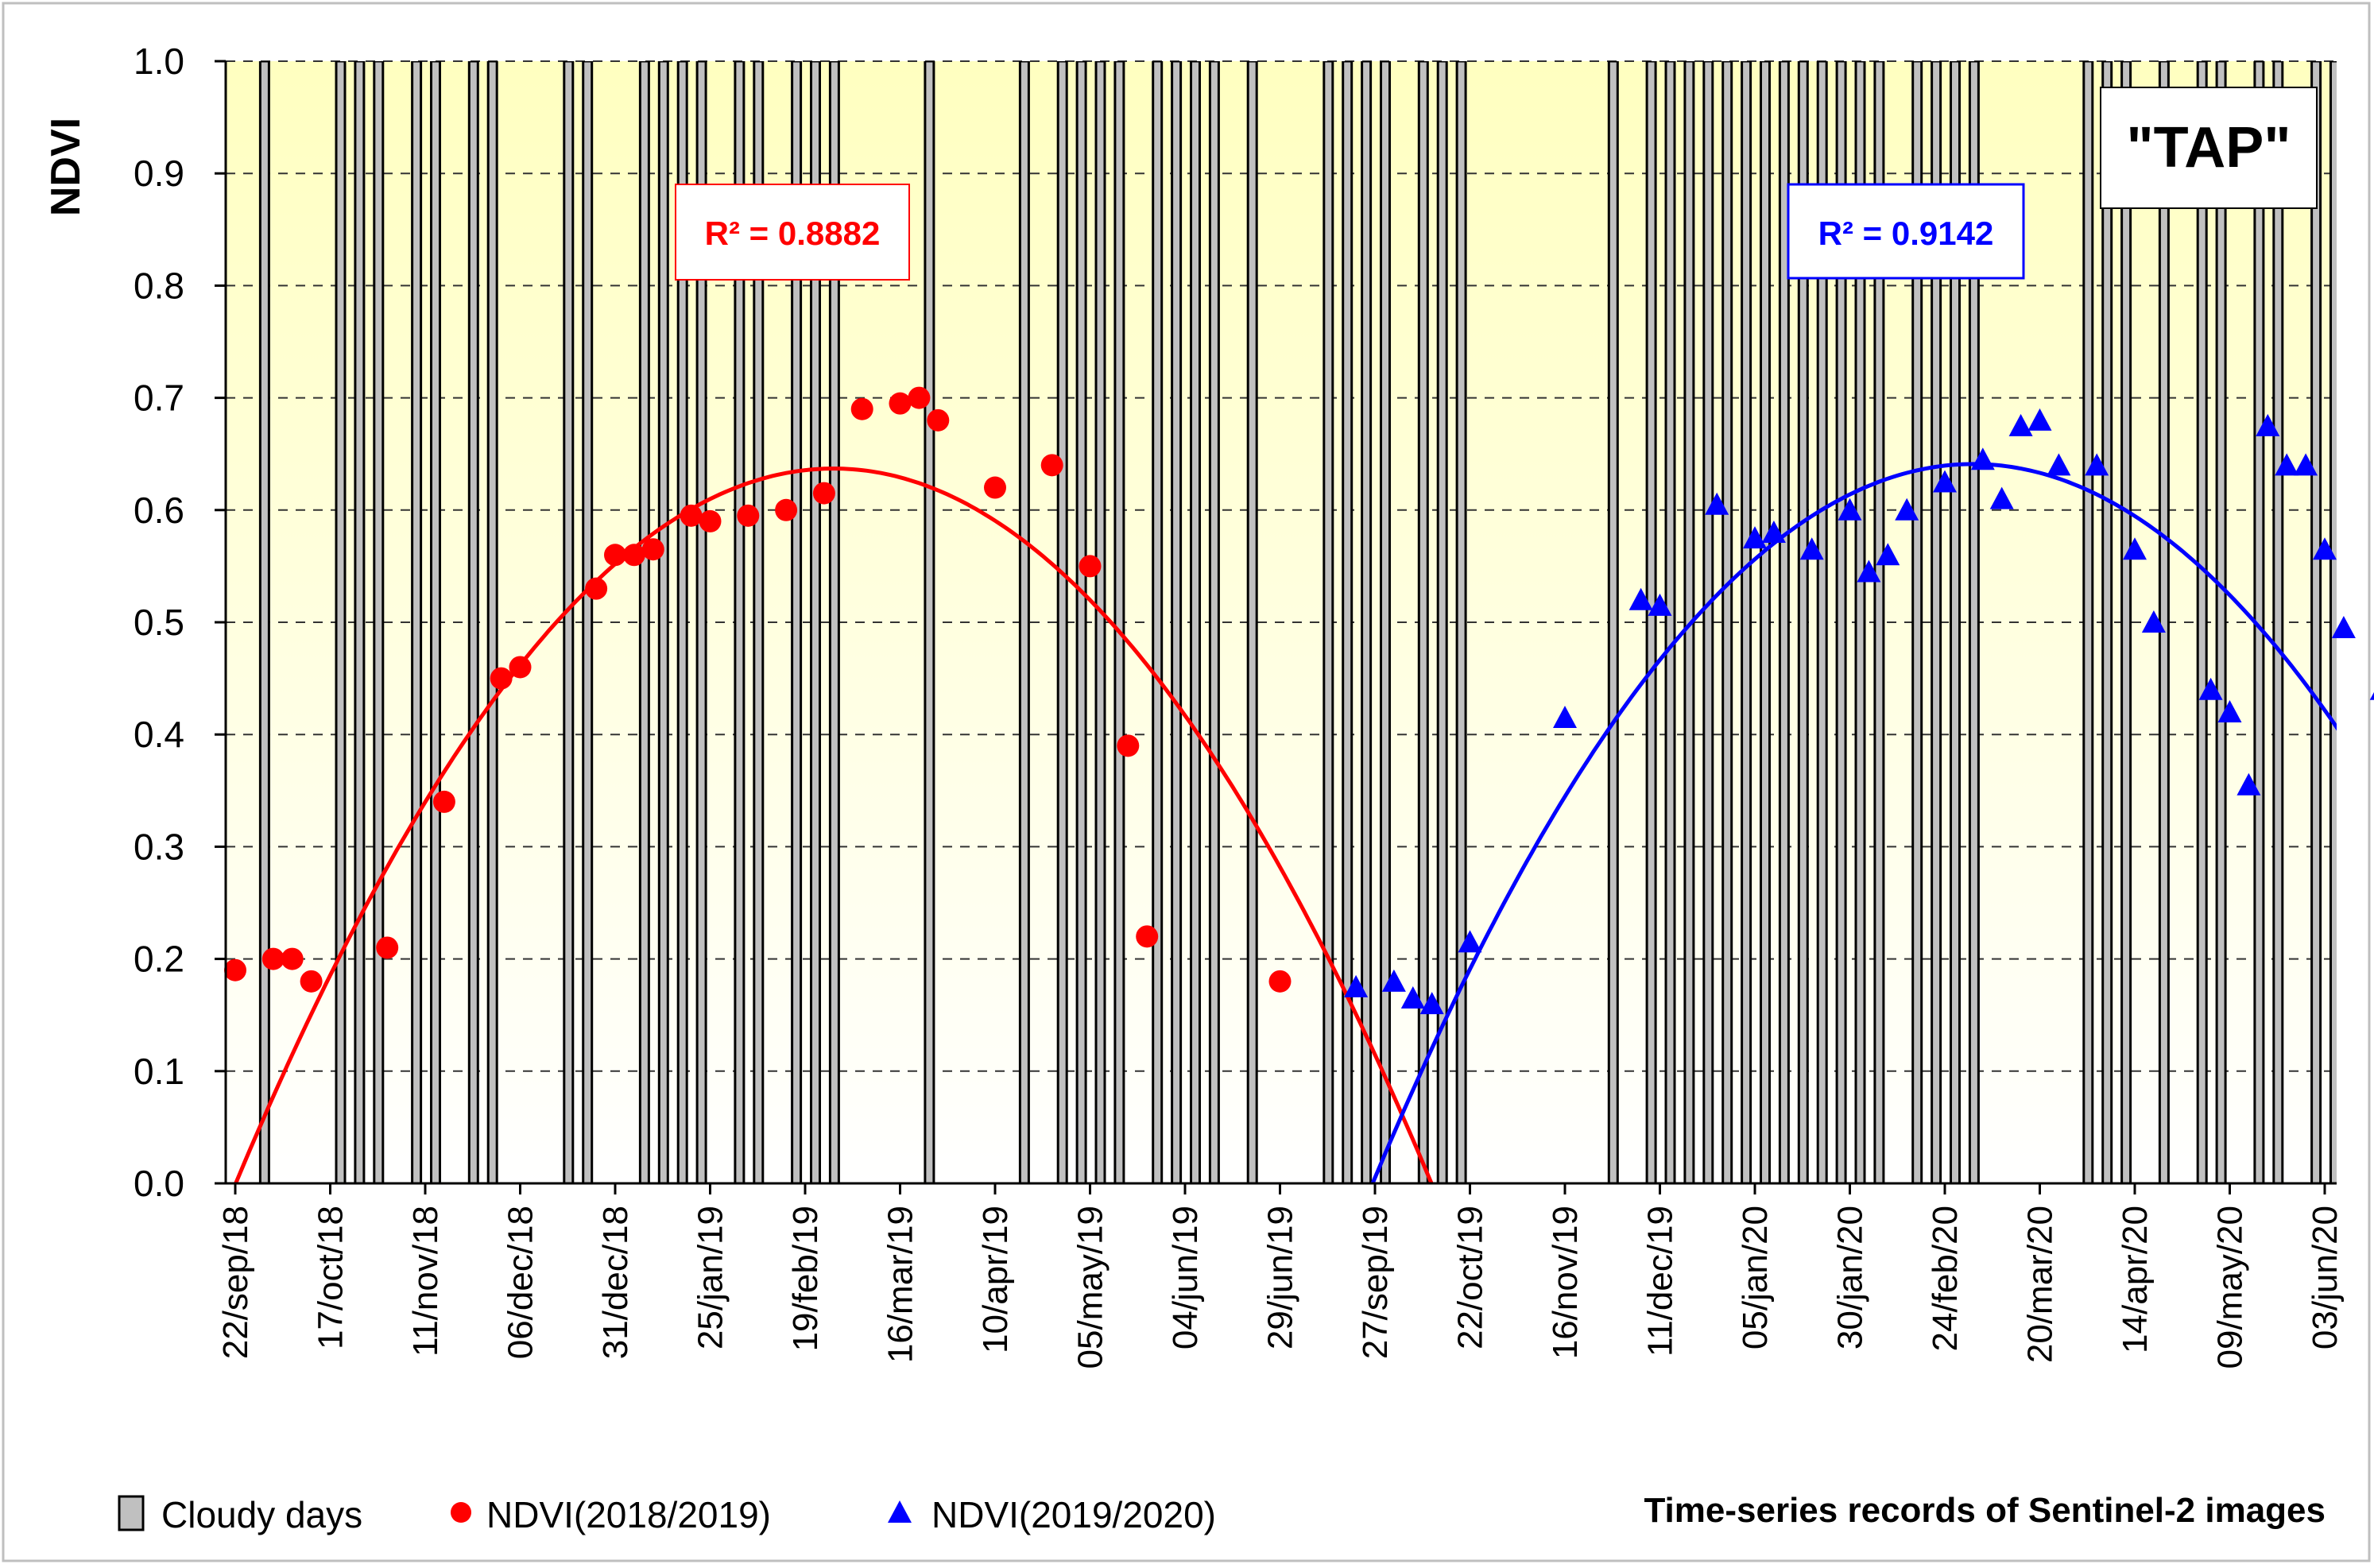 The image size is (2374, 1568). I want to click on chart-title: "TAP", so click(2209, 148).